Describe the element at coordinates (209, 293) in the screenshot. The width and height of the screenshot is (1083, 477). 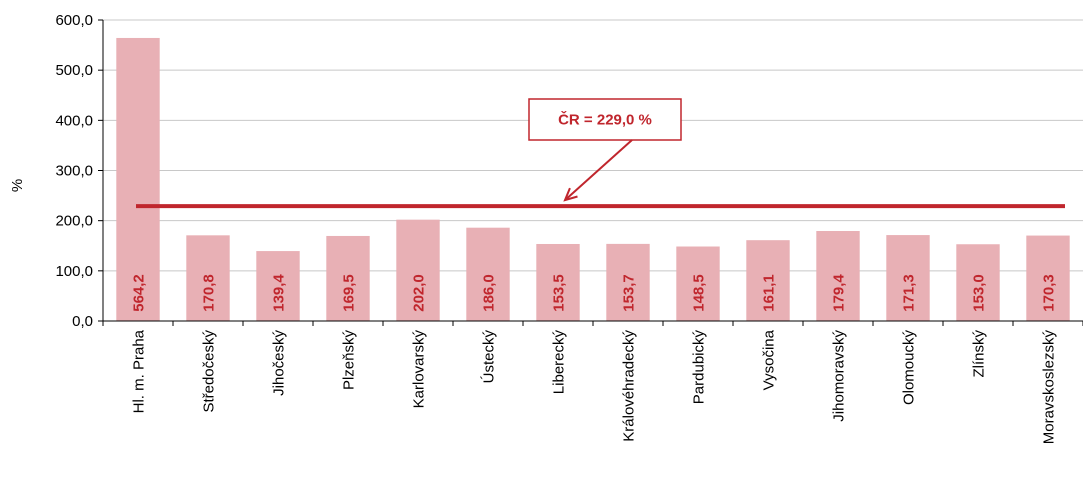
I see `data-label: 170,8` at that location.